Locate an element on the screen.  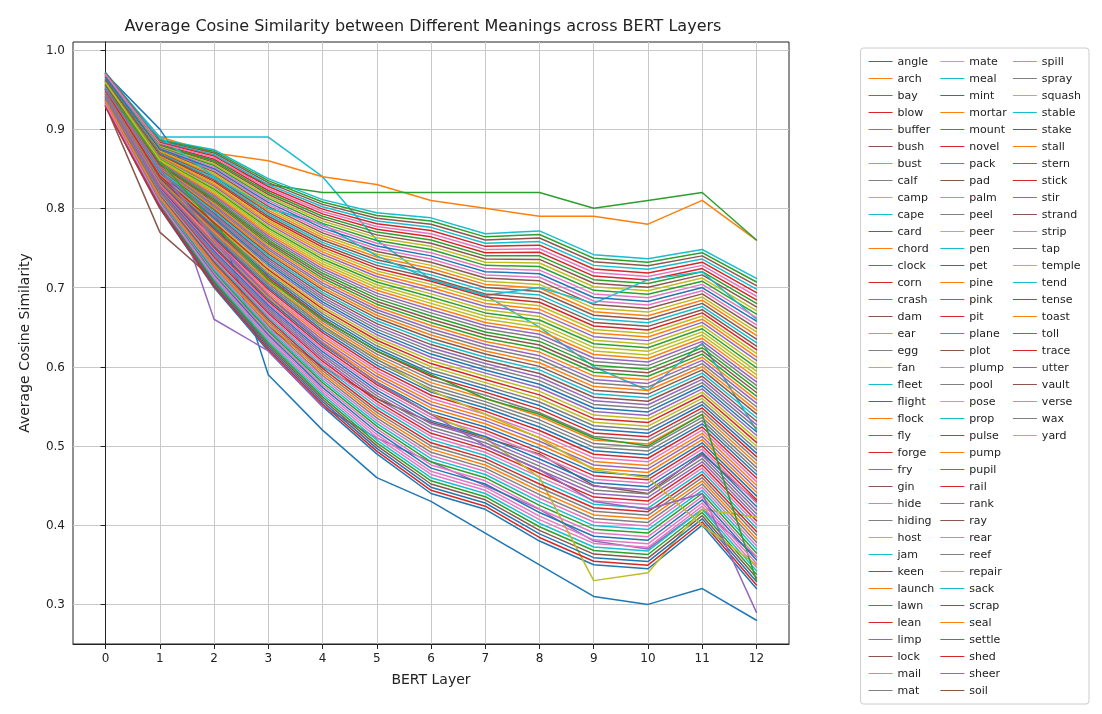
x-tick-label: 4 is located at coordinates (322, 658).